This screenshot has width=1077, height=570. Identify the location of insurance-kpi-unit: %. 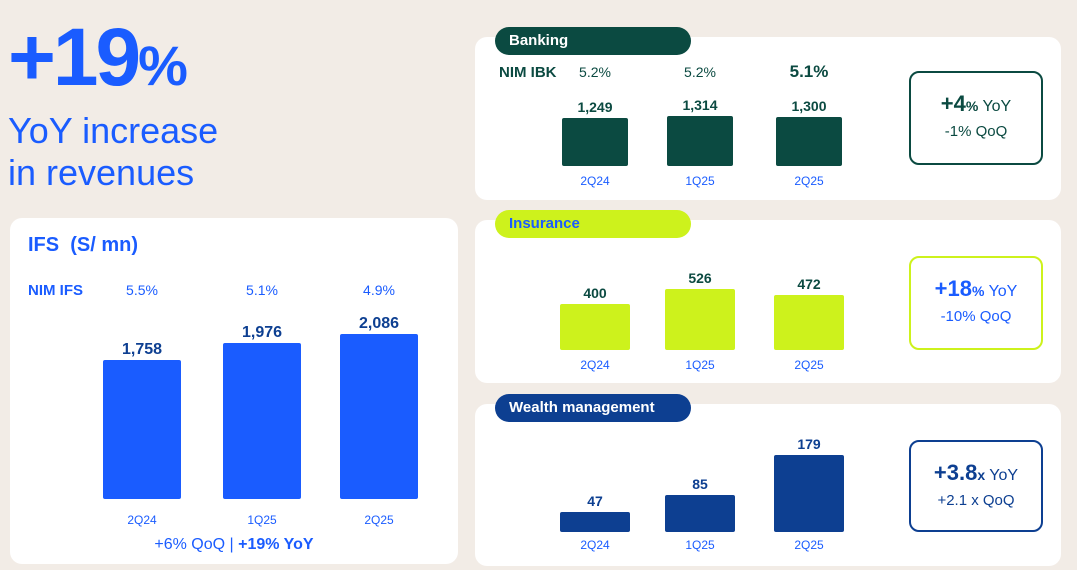
(978, 291).